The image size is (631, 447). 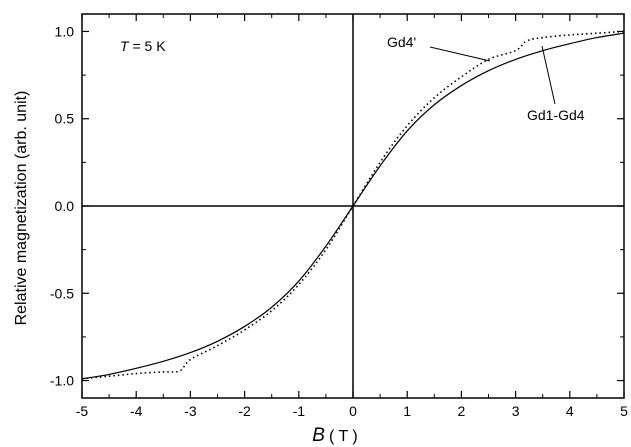 I want to click on gd4-prime-pointer, so click(x=460, y=54).